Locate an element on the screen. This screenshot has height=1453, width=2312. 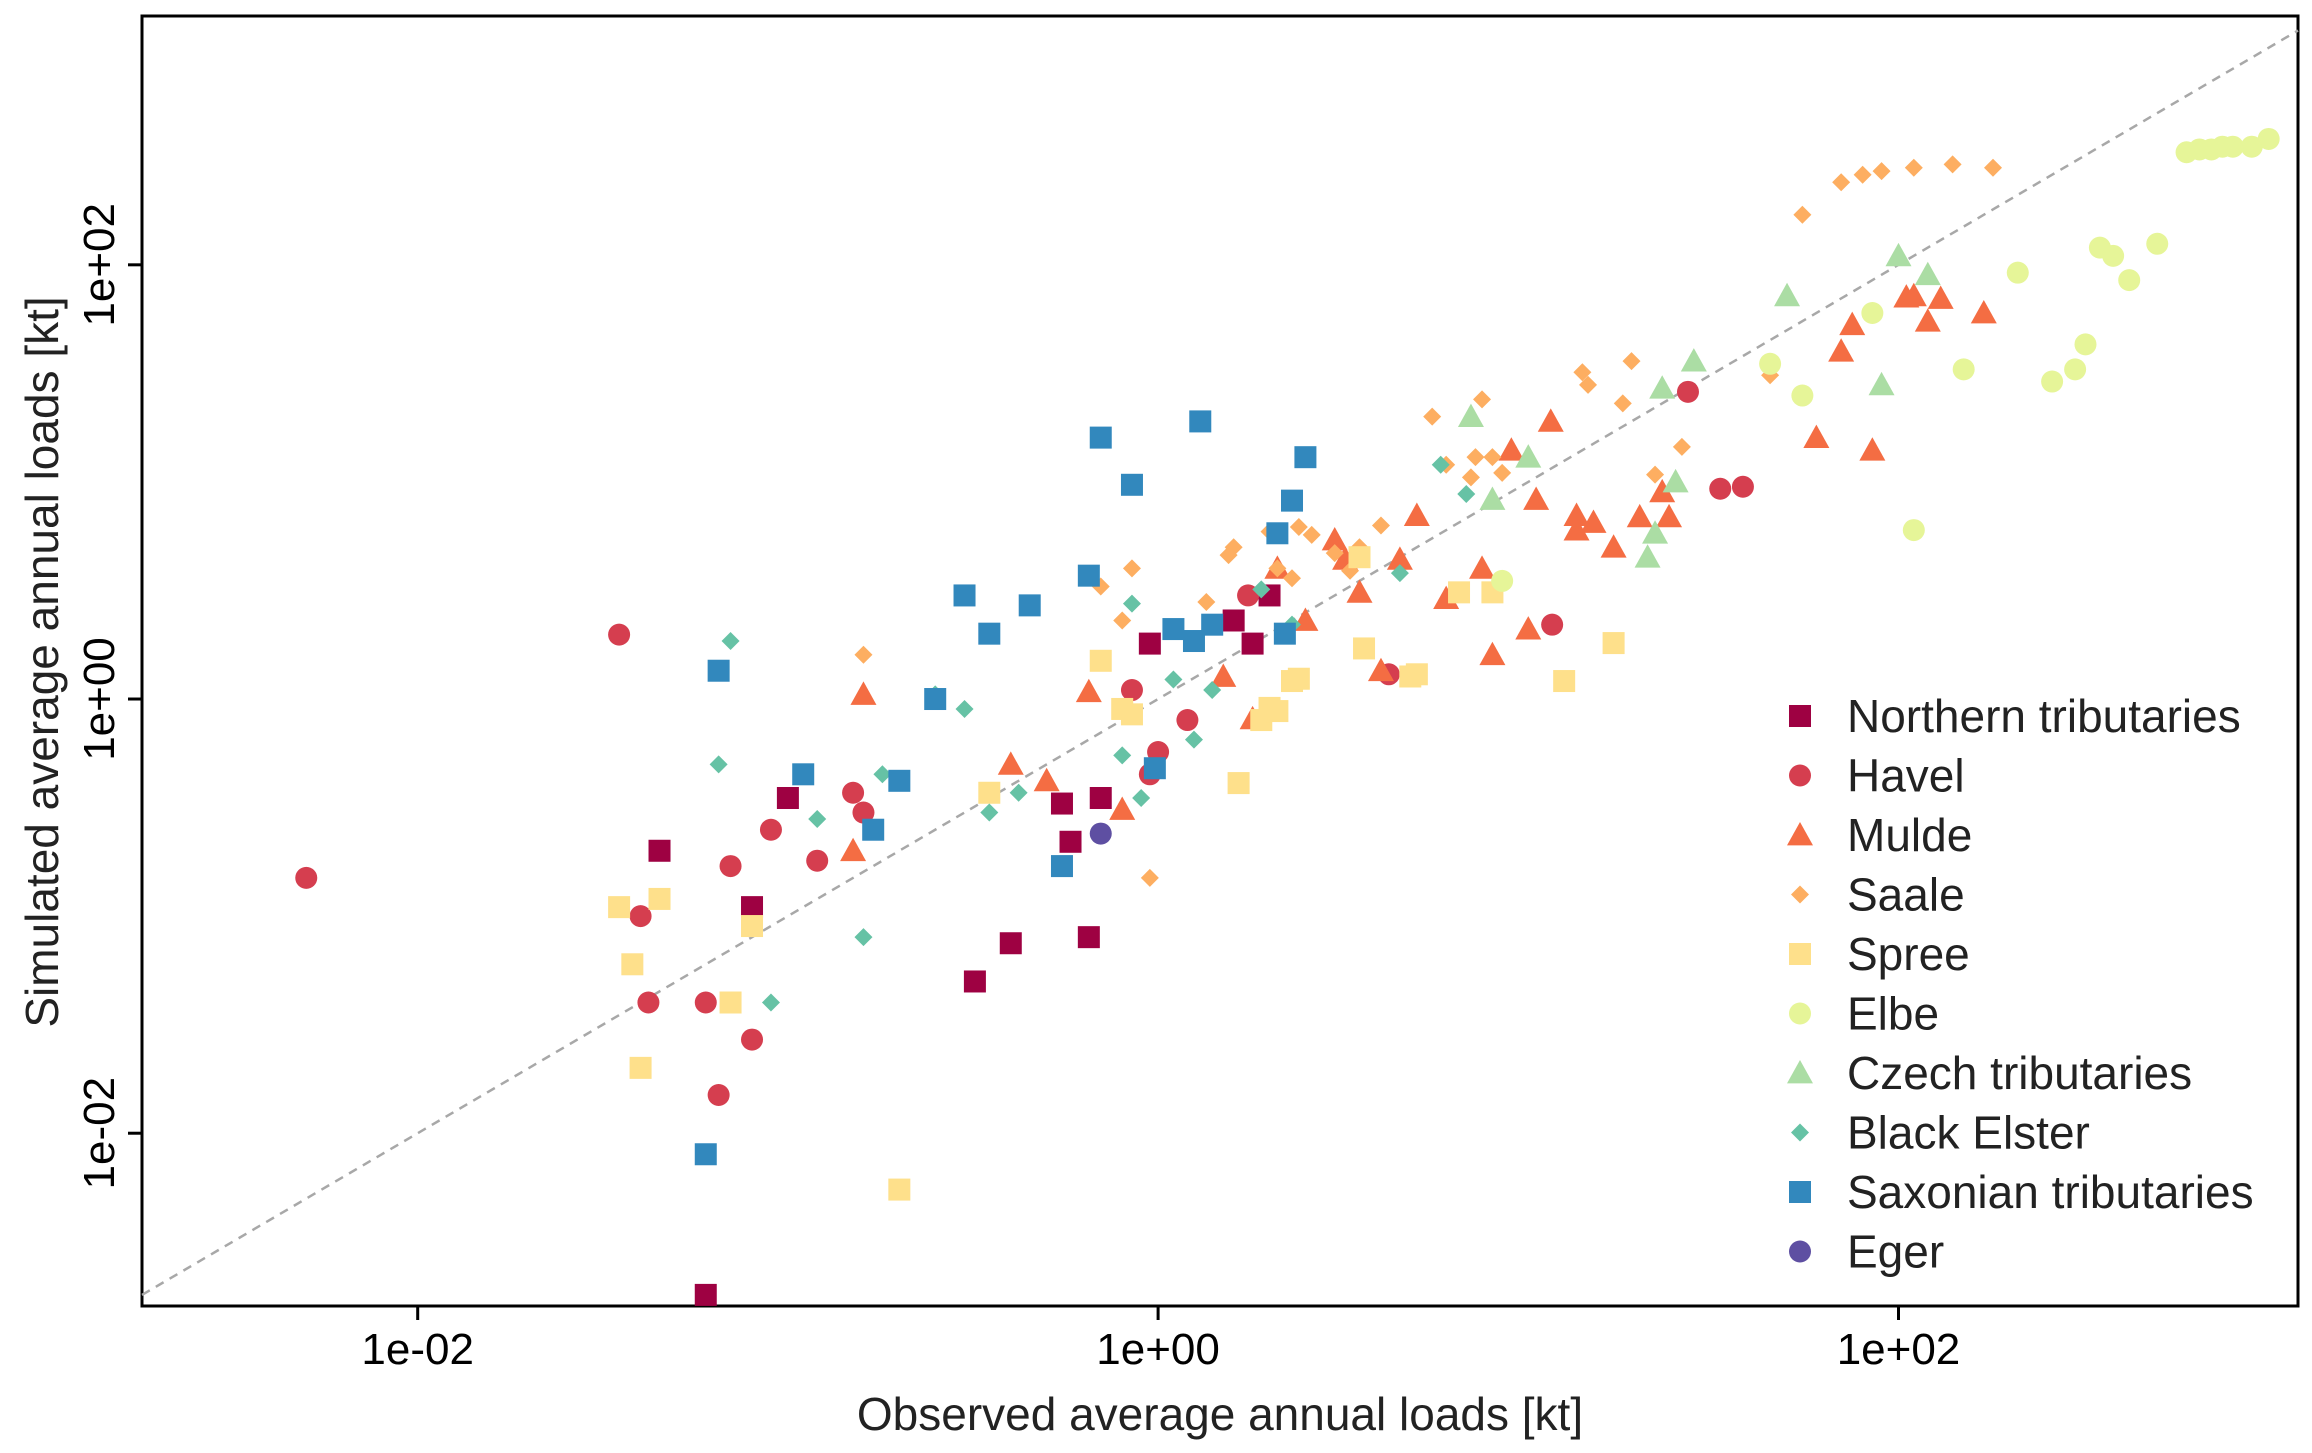
x-tick-label: 1e+02 is located at coordinates (1899, 1349).